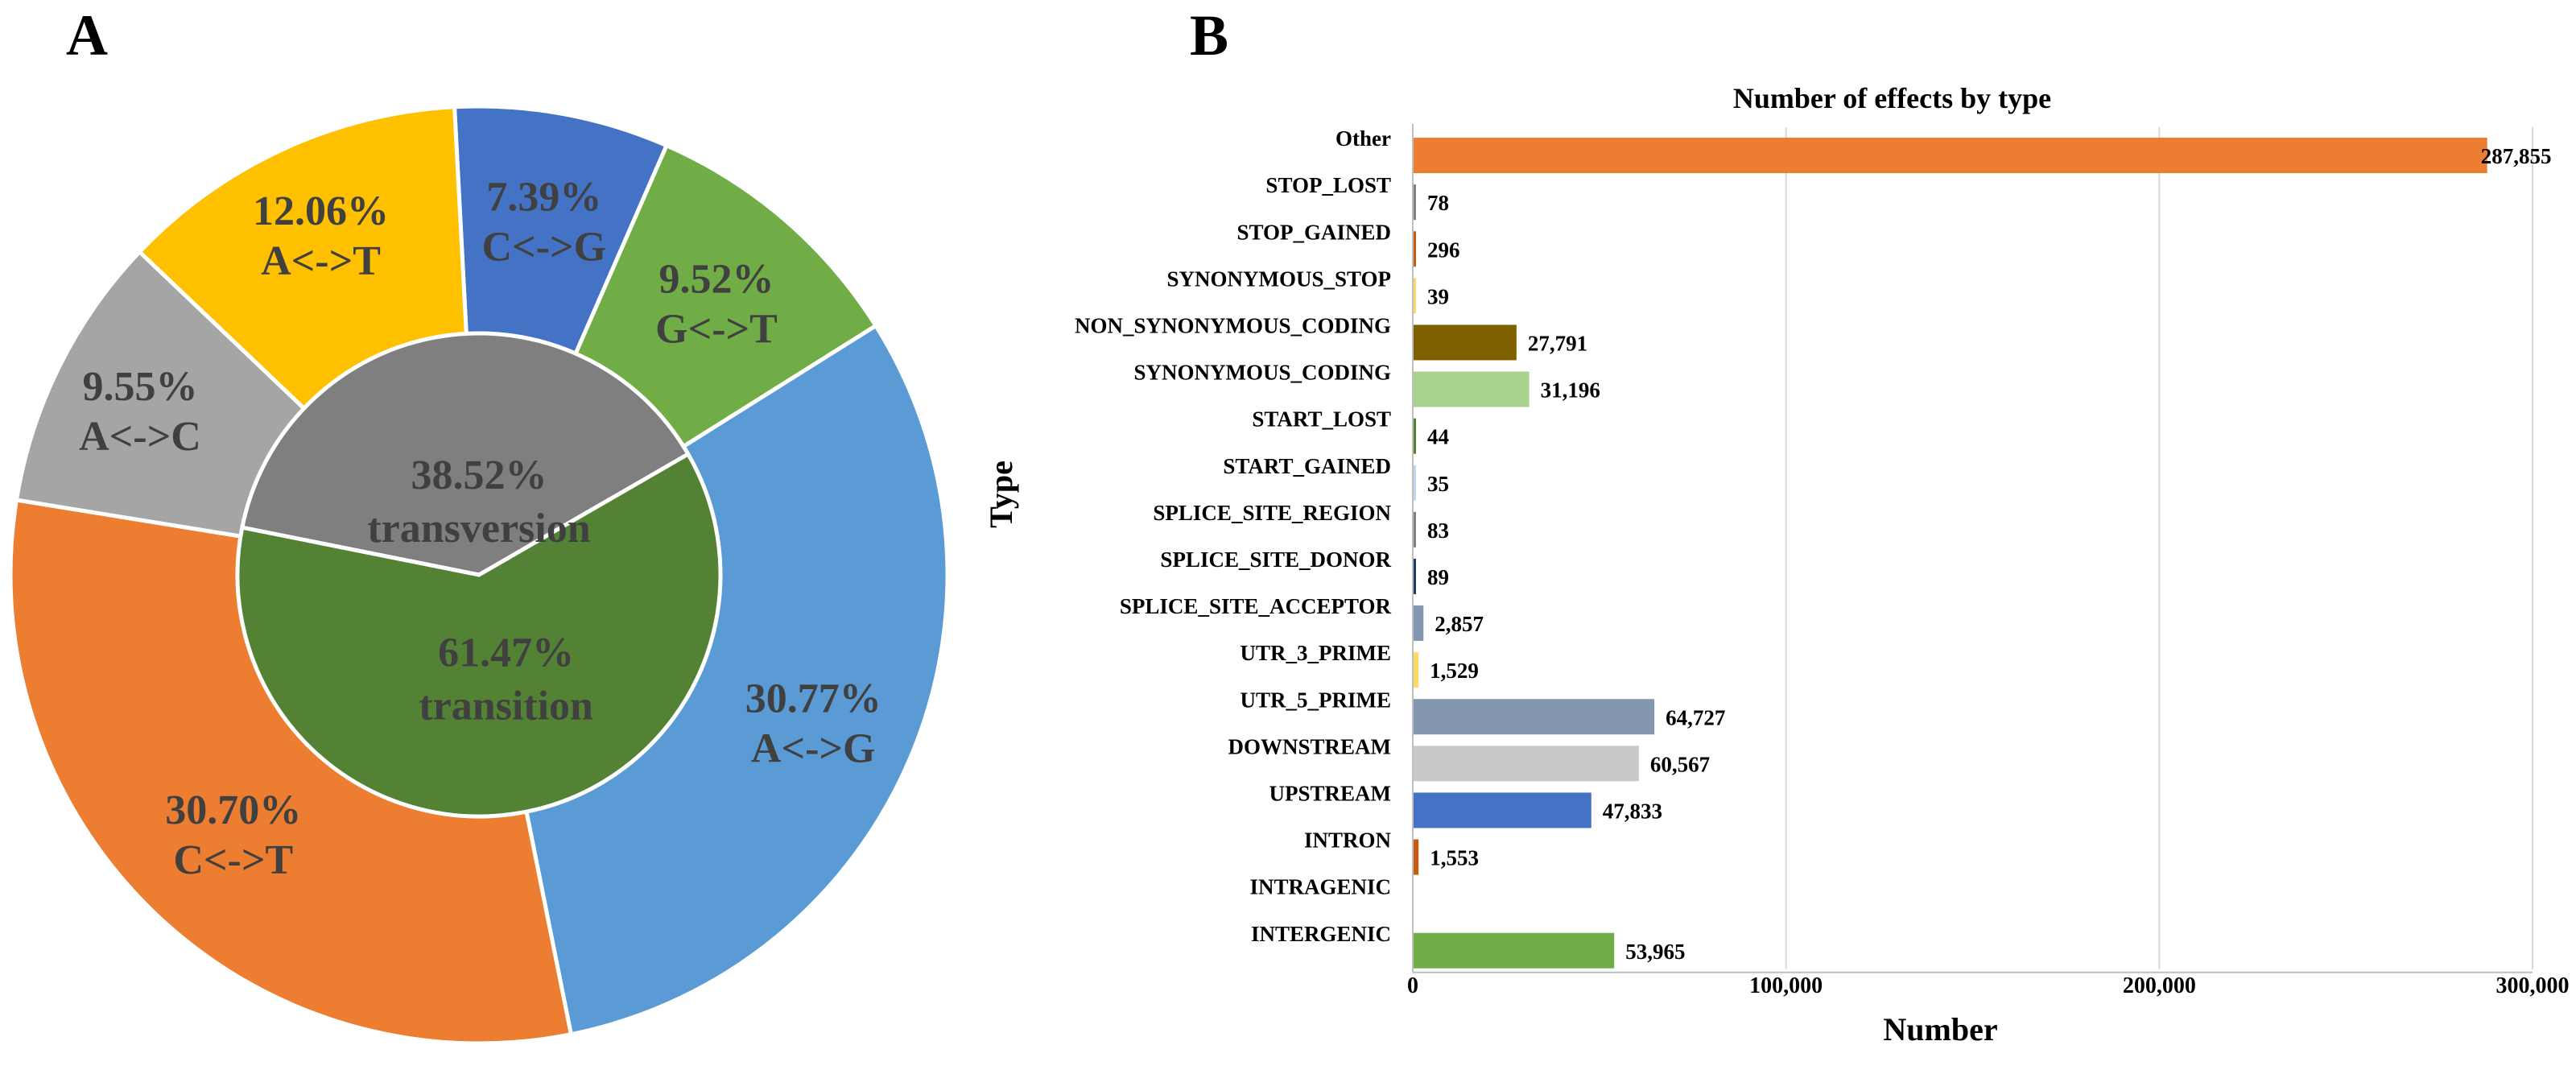 The width and height of the screenshot is (2576, 1070). Describe the element at coordinates (813, 749) in the screenshot. I see `outer-name-label: A<->G` at that location.